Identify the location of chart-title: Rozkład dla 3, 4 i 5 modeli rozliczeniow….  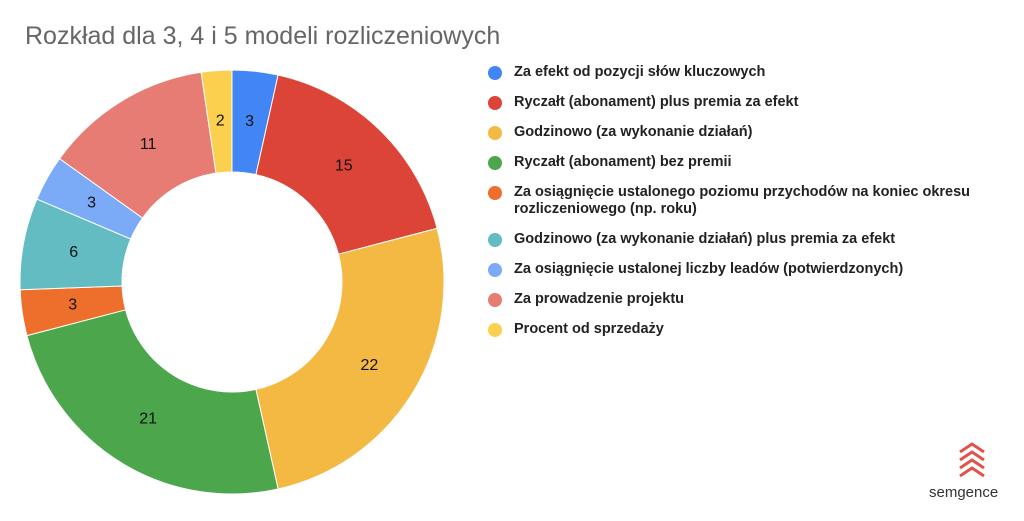
(262, 36).